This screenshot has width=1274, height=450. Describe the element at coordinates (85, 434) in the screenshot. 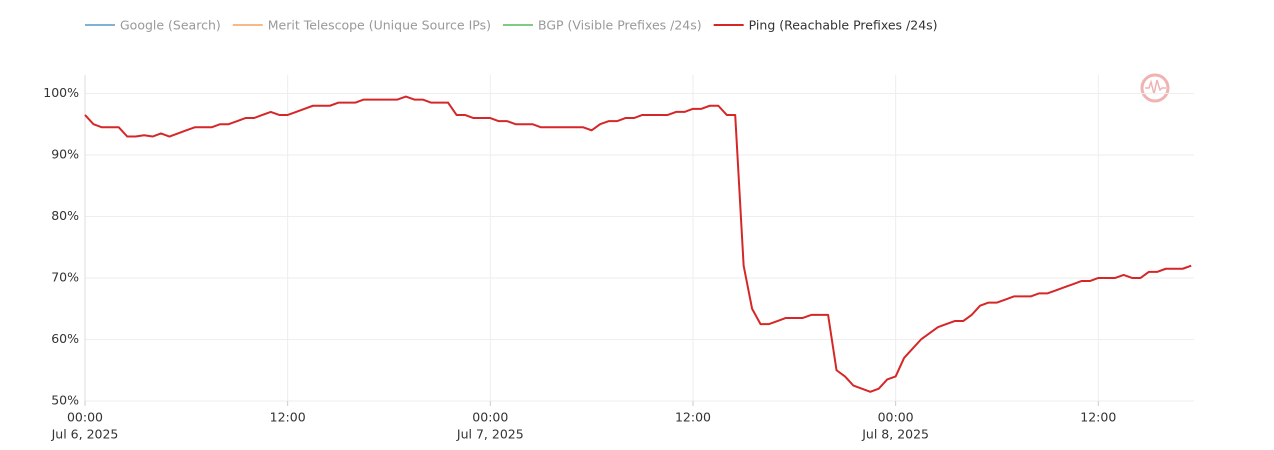

I see `x-tick-label: Jul 6, 2025` at that location.